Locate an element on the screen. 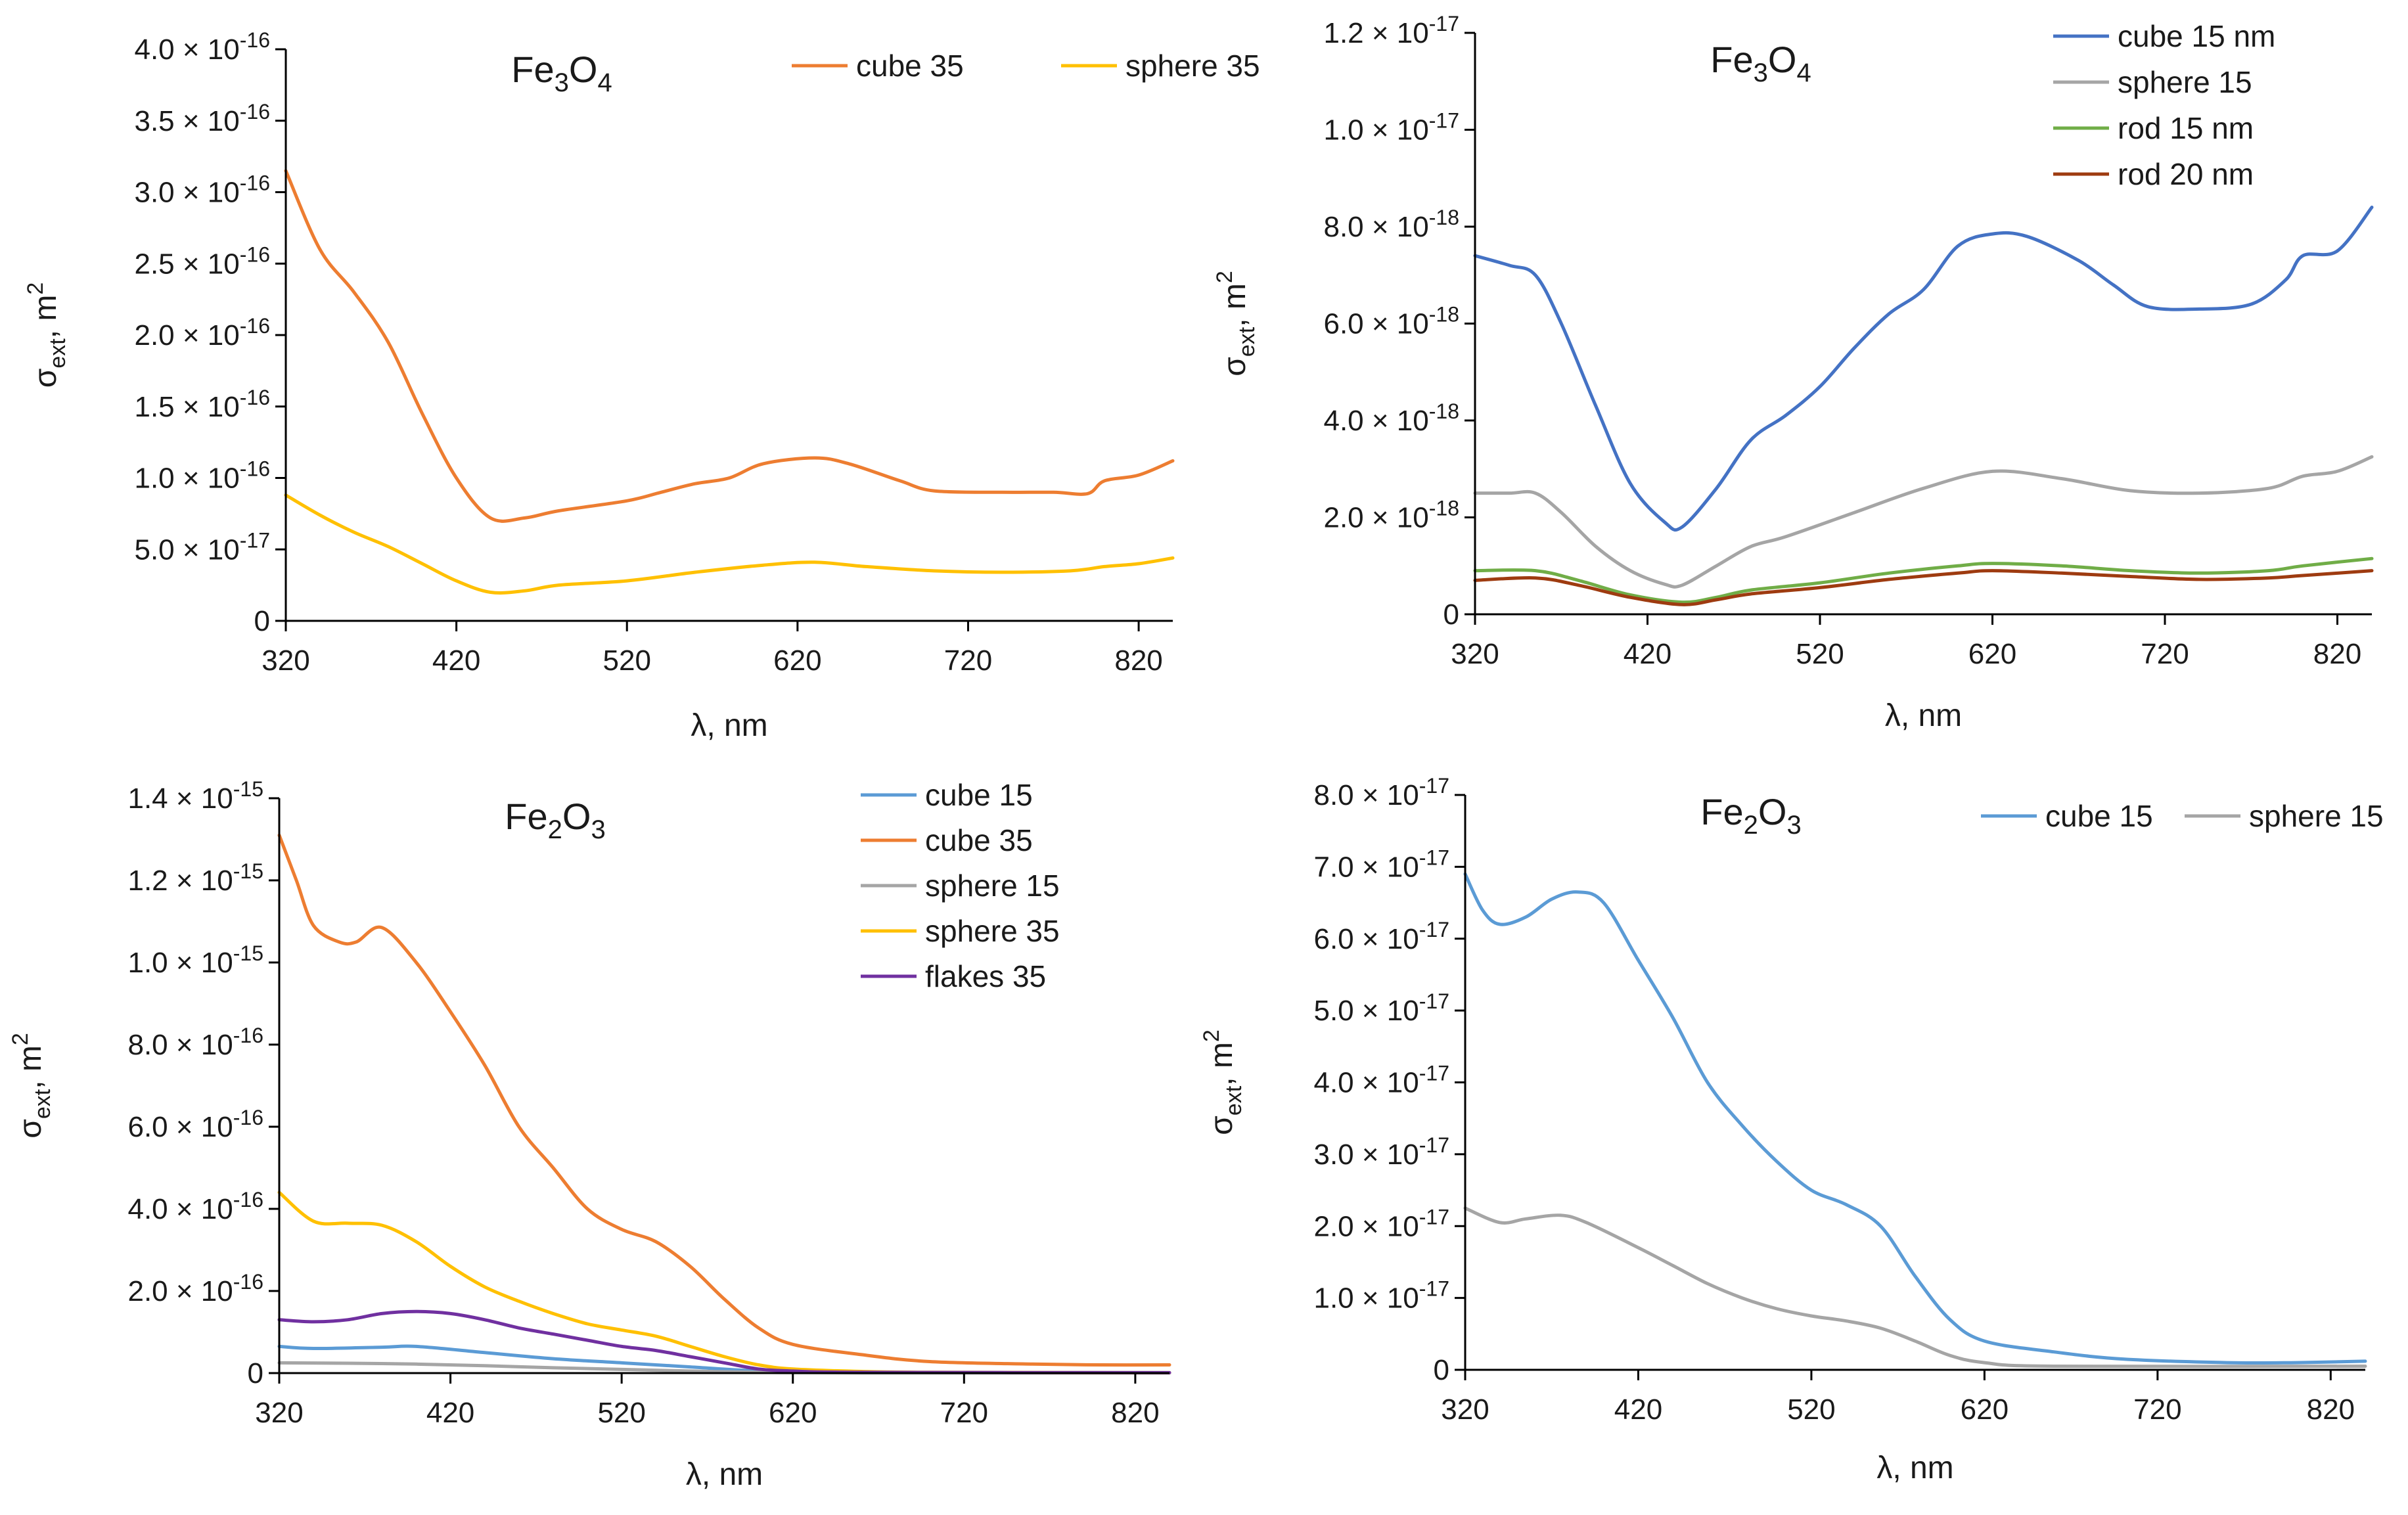 The image size is (2408, 1515). y-tick-label: 6.0 × 10⁻¹⁷ is located at coordinates (1381, 936).